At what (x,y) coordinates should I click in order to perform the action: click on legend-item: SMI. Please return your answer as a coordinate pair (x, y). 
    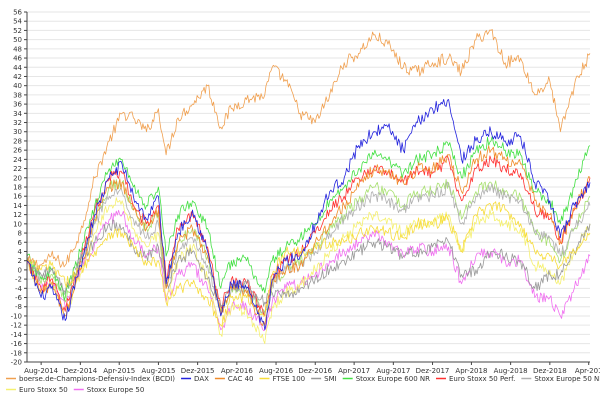
    Looking at the image, I should click on (324, 379).